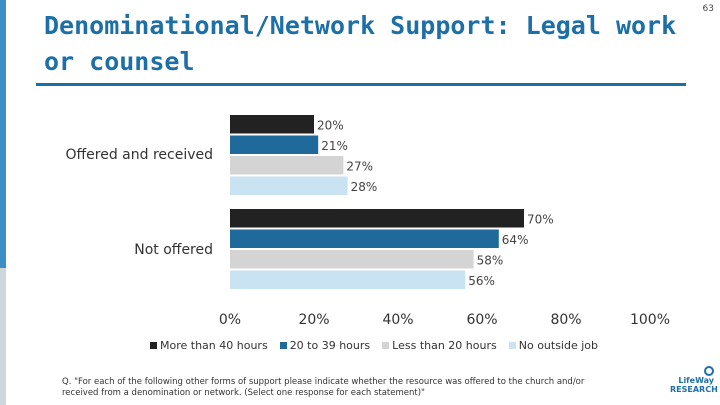 This screenshot has height=405, width=720. What do you see at coordinates (3, 134) in the screenshot?
I see `left-accent-blue` at bounding box center [3, 134].